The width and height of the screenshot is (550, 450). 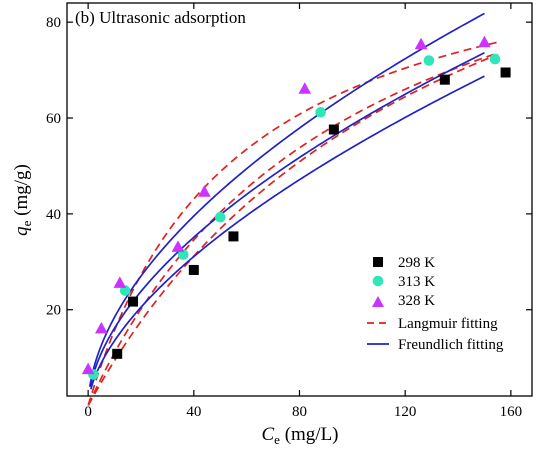 I want to click on x-tick-label: 120, so click(x=405, y=412).